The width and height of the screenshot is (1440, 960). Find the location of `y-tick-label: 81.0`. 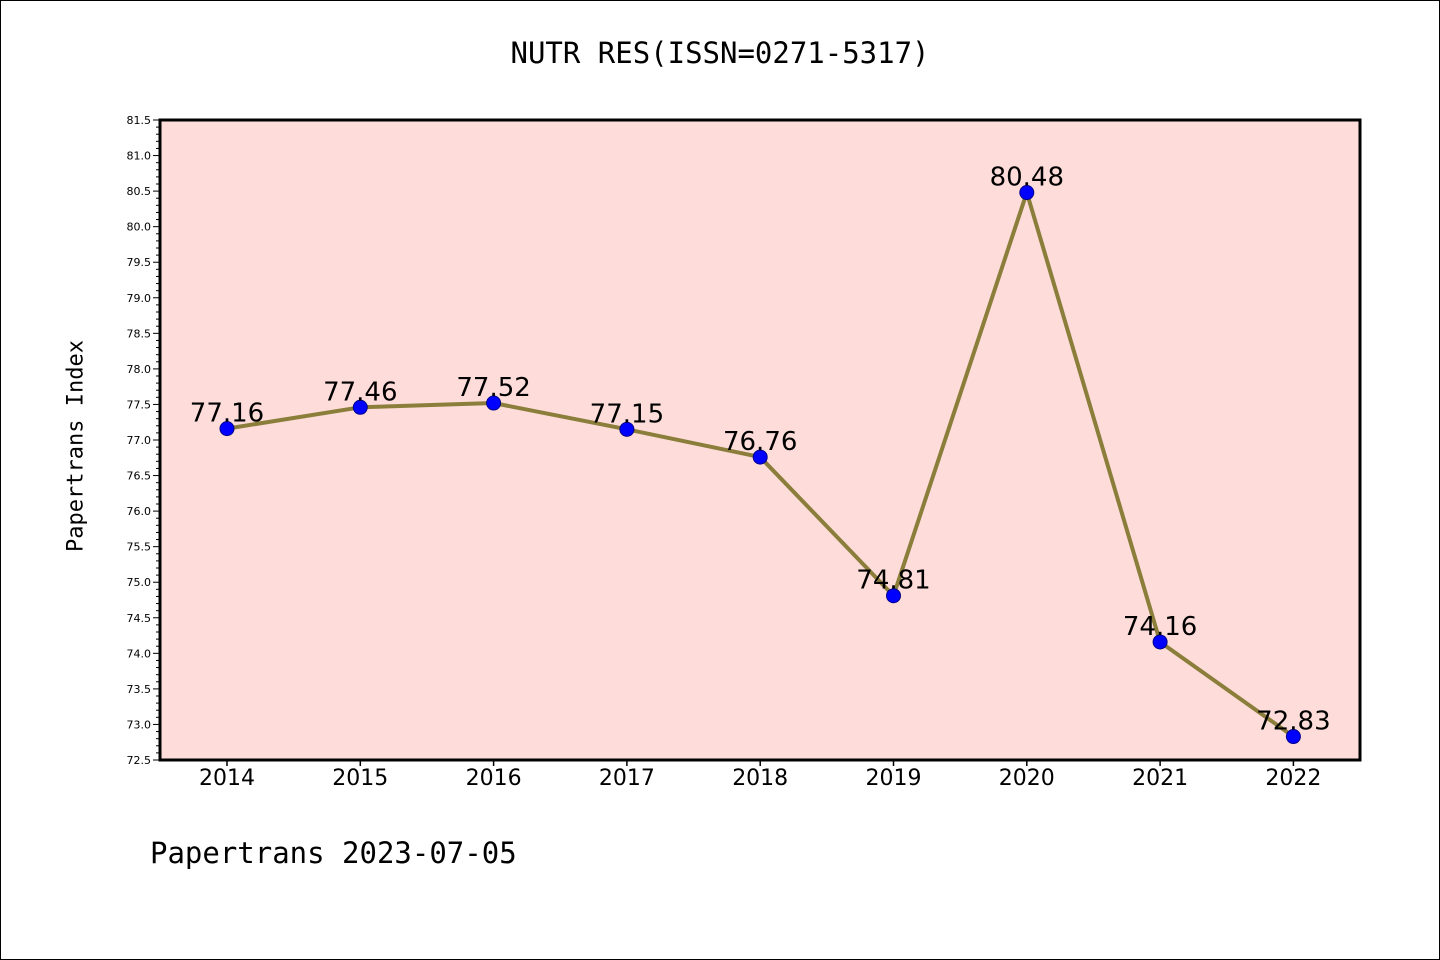

y-tick-label: 81.0 is located at coordinates (139, 156).